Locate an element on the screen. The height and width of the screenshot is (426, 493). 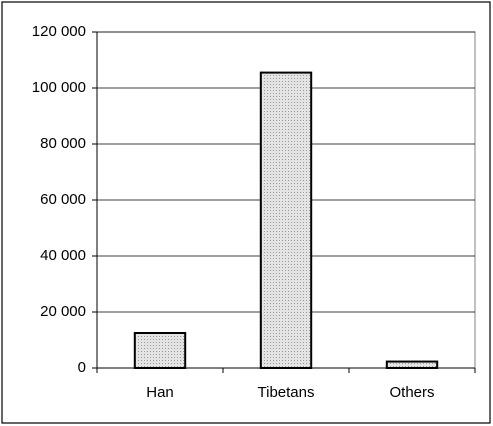
y-tick-label: 60 000 is located at coordinates (63, 199).